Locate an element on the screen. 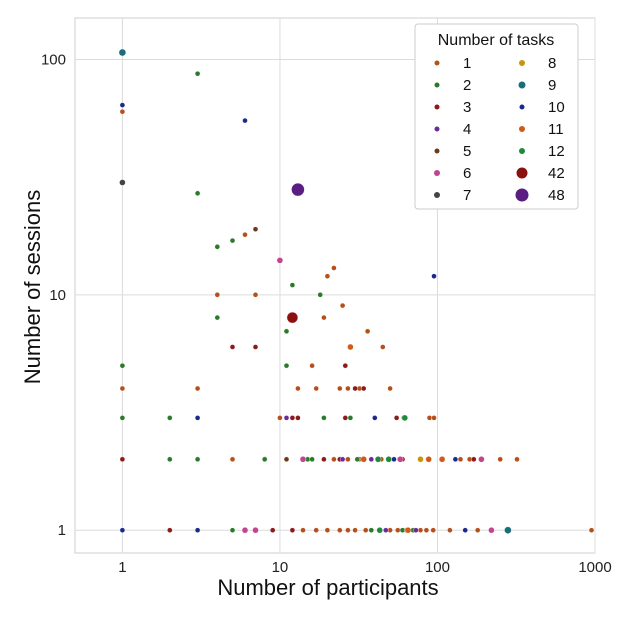 The width and height of the screenshot is (617, 617). legend-label: 8 is located at coordinates (552, 63).